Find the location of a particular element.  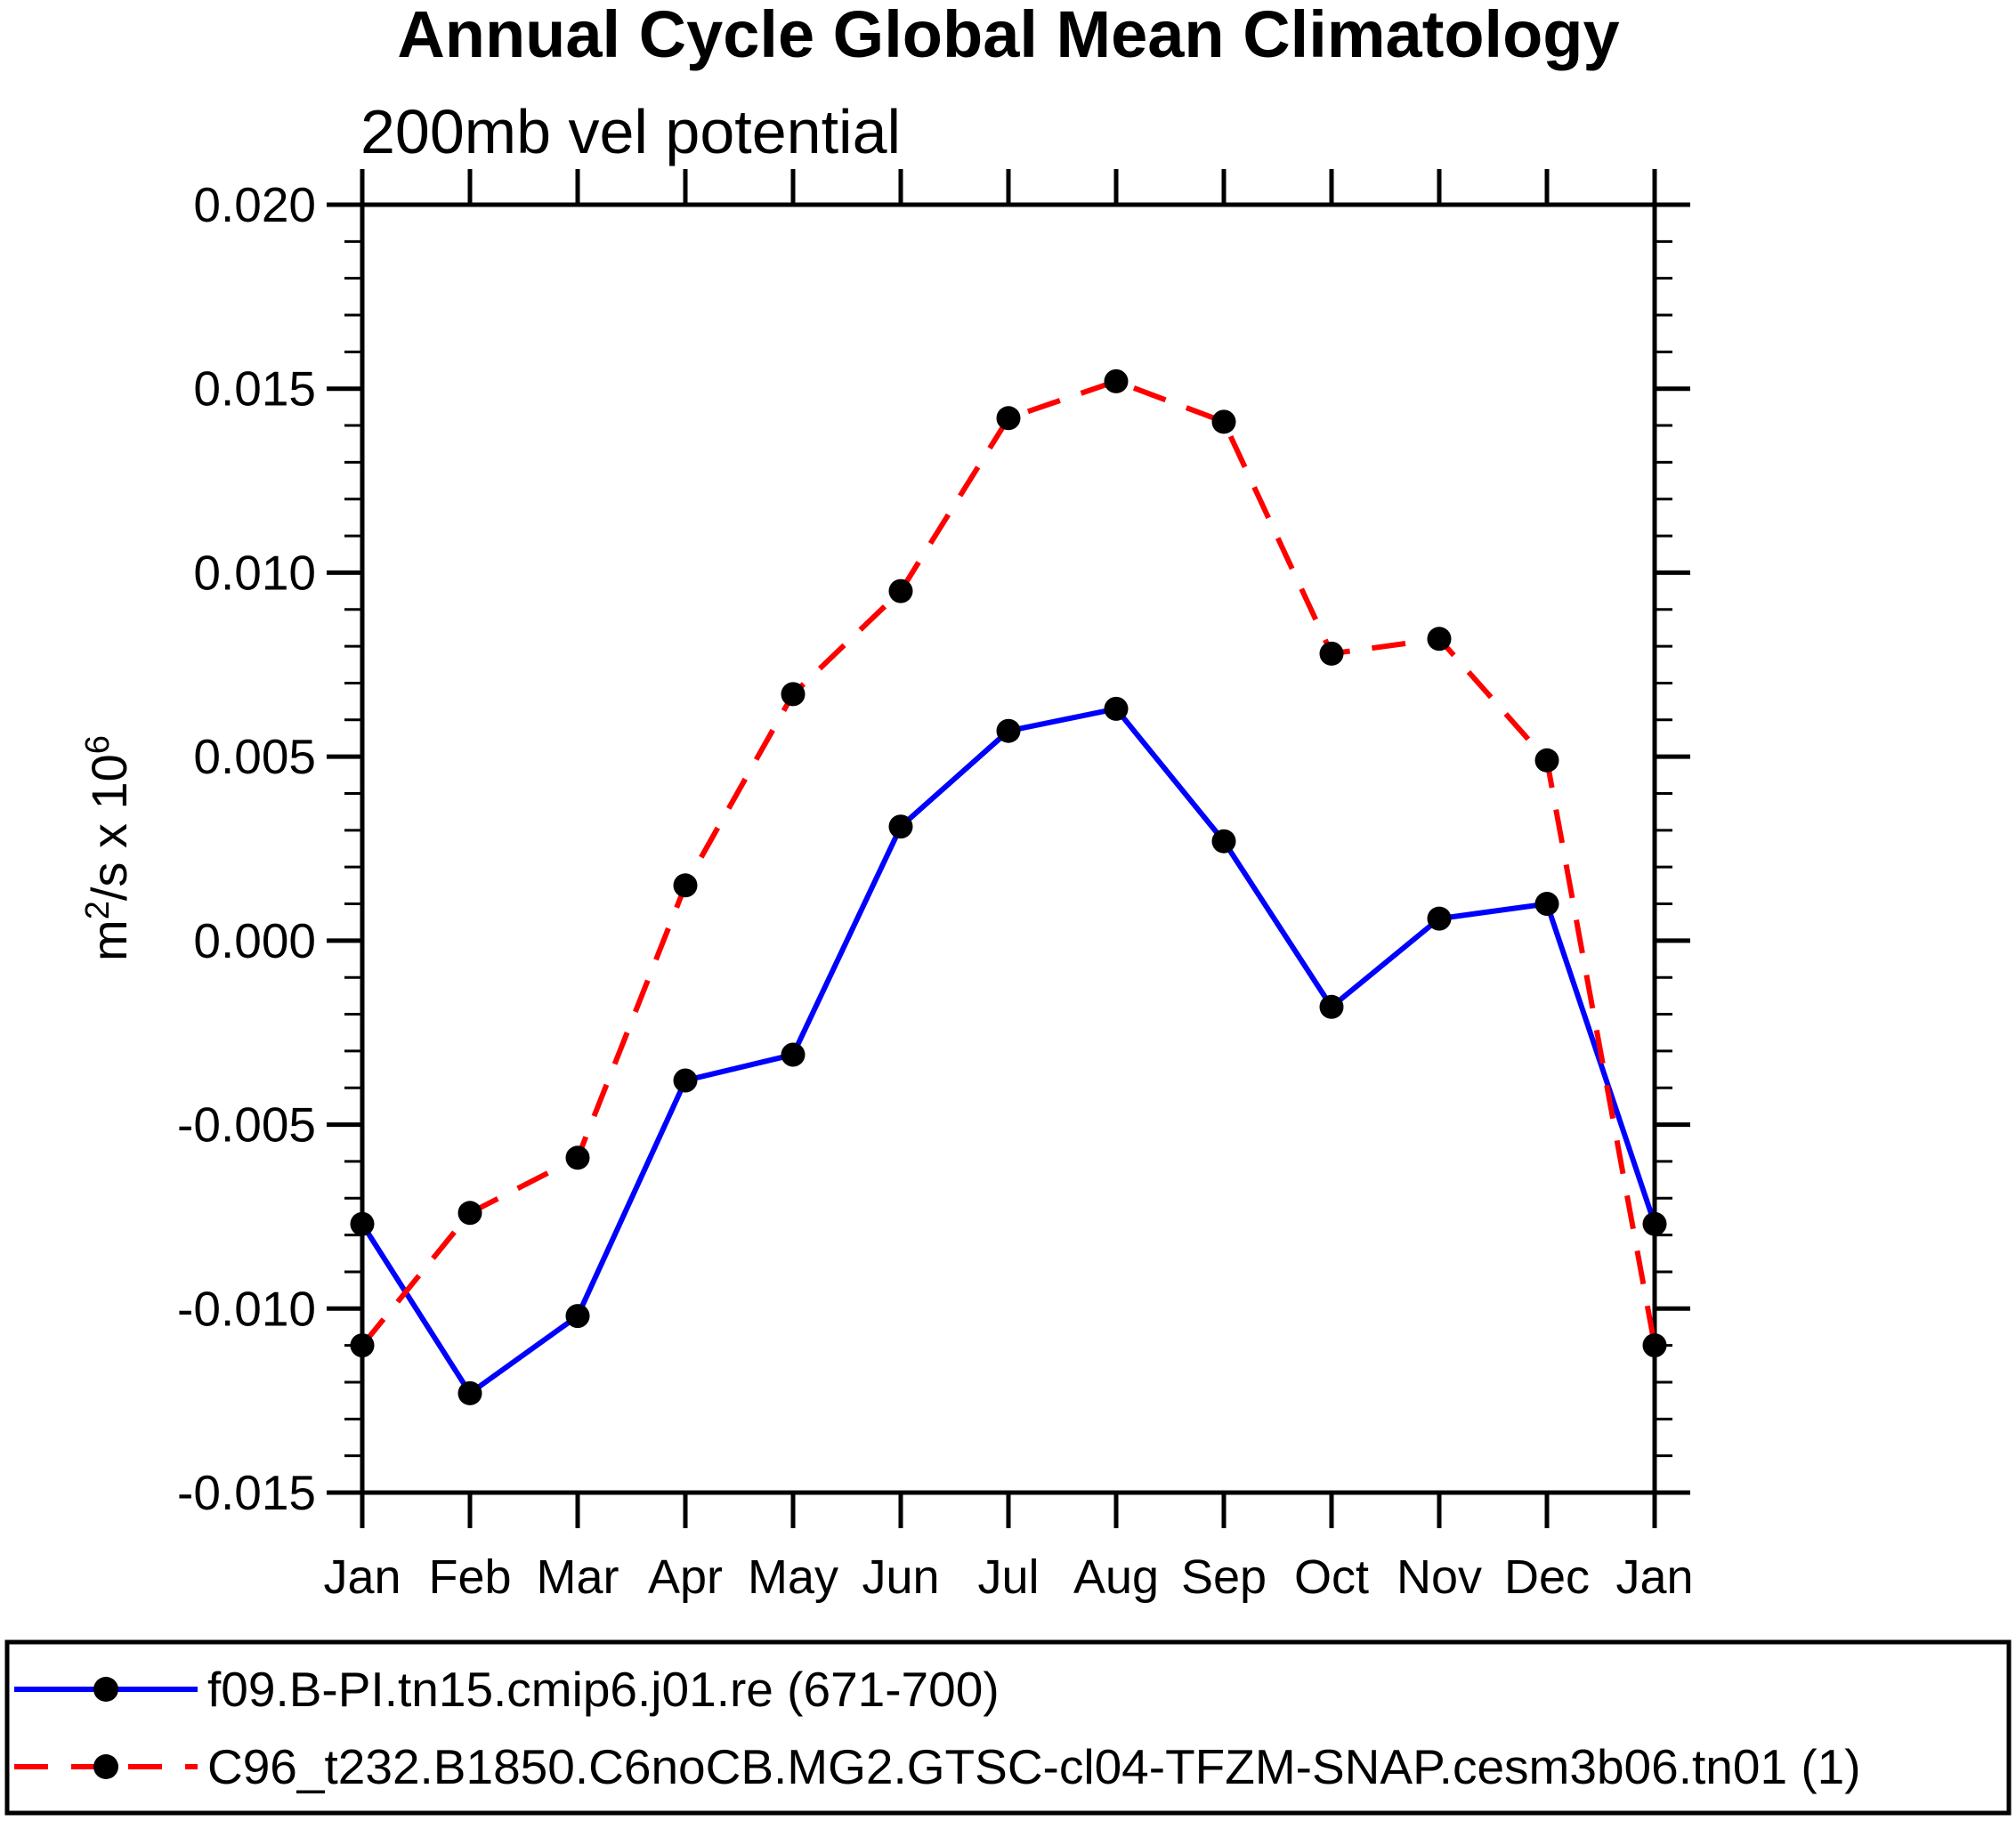

y-tick-label: 0.010 is located at coordinates (254, 572).